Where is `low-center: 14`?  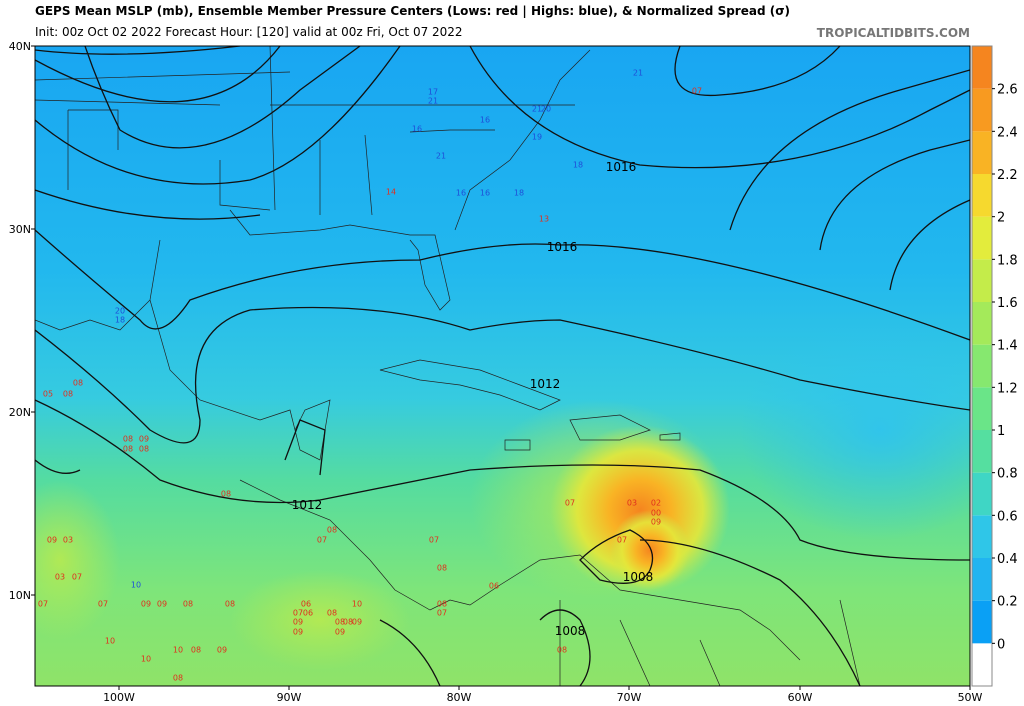 low-center: 14 is located at coordinates (391, 192).